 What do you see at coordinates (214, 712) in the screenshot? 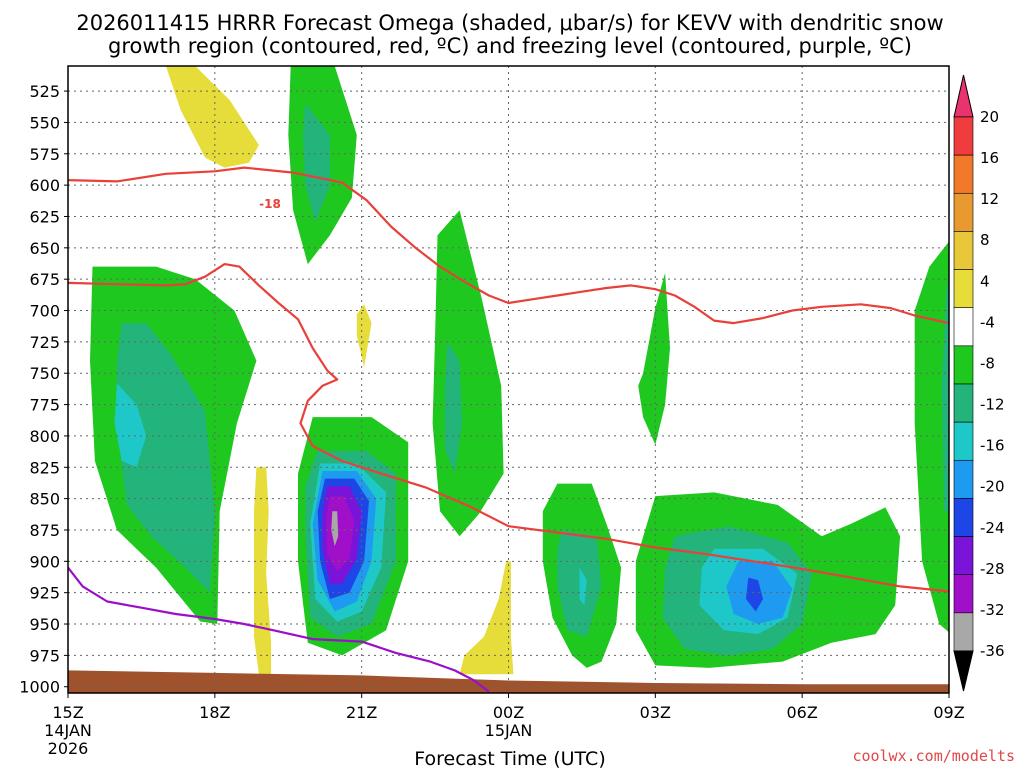
I see `x-tick-label: 18Z` at bounding box center [214, 712].